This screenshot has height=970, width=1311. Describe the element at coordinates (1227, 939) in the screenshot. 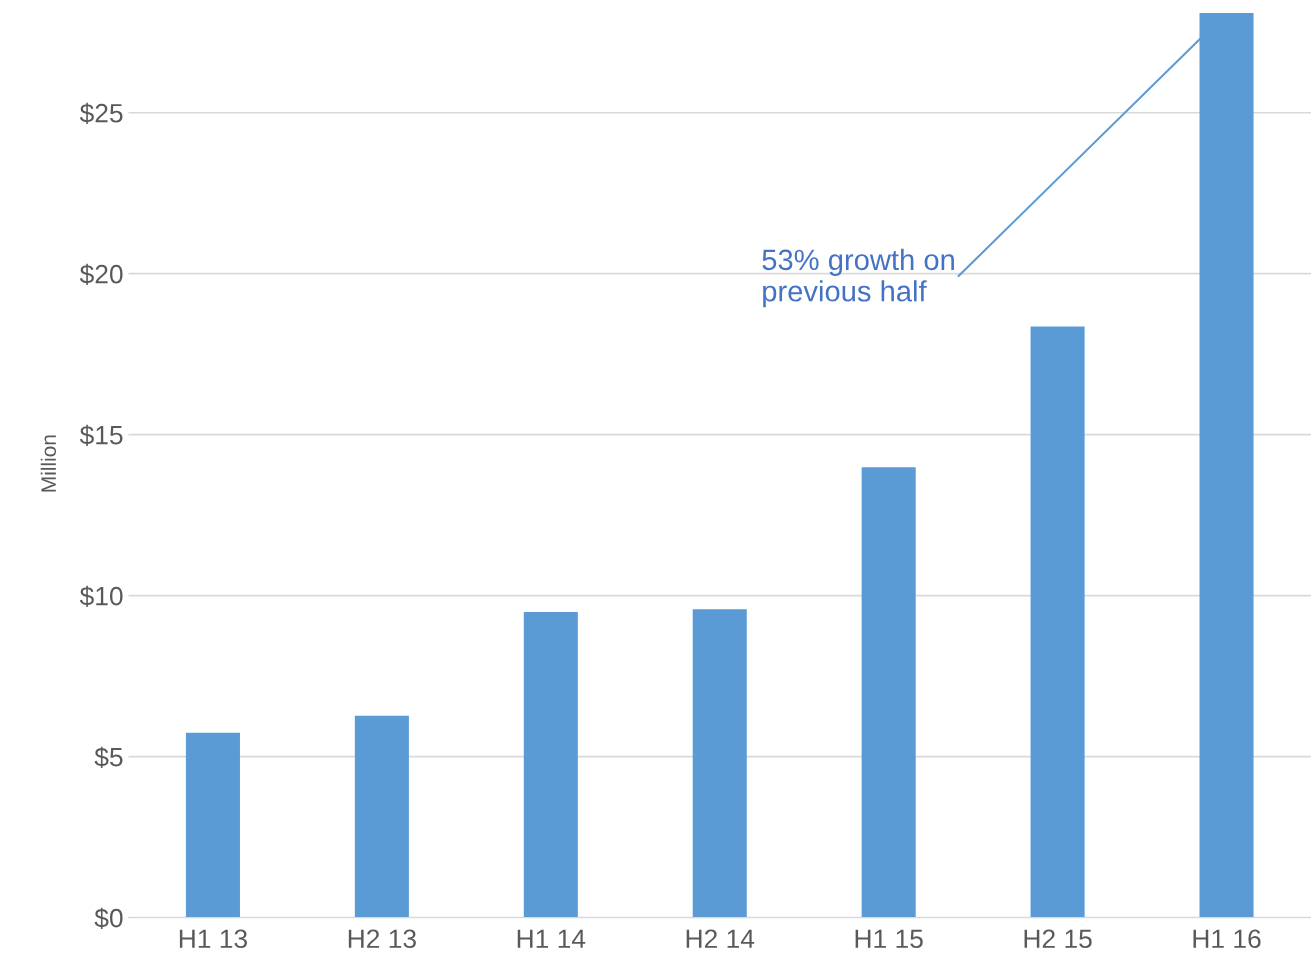

I see `x-tick-label: H1 16` at that location.